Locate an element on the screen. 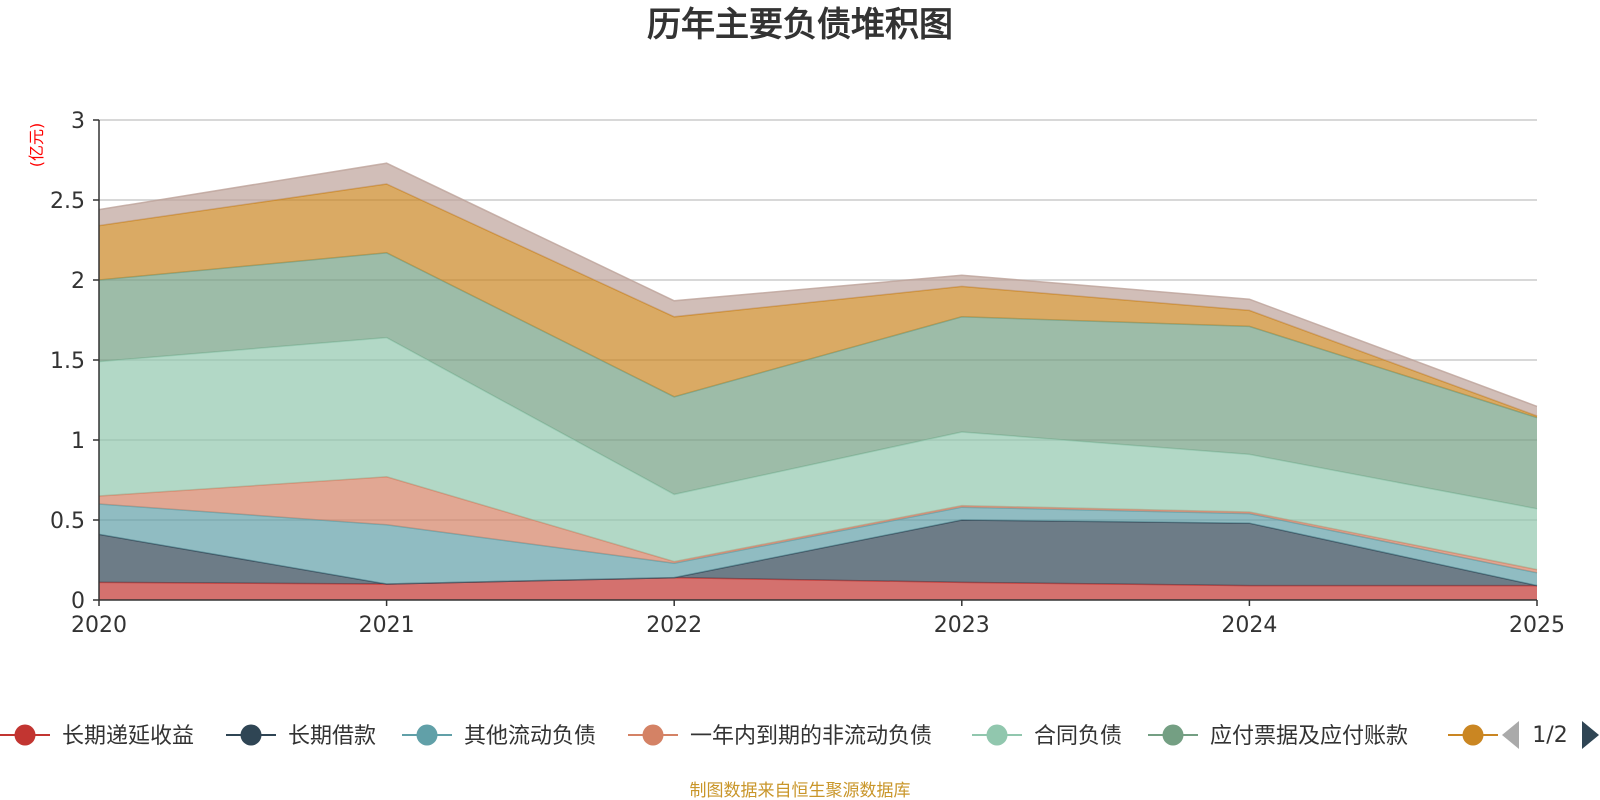 The image size is (1600, 800). y-unit-label: (亿元) is located at coordinates (36, 145).